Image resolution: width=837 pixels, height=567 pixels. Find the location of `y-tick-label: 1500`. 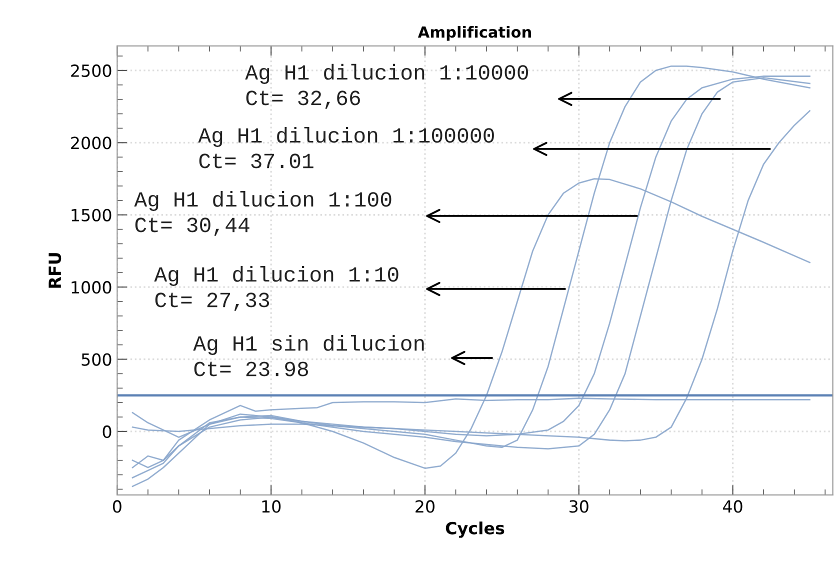

y-tick-label: 1500 is located at coordinates (92, 215).